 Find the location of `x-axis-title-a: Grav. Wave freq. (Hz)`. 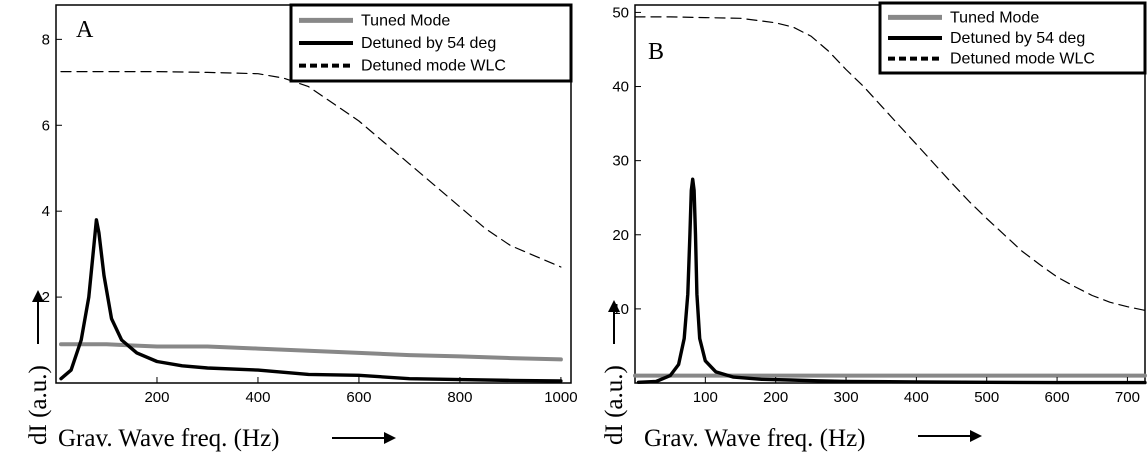

x-axis-title-a: Grav. Wave freq. (Hz) is located at coordinates (168, 438).